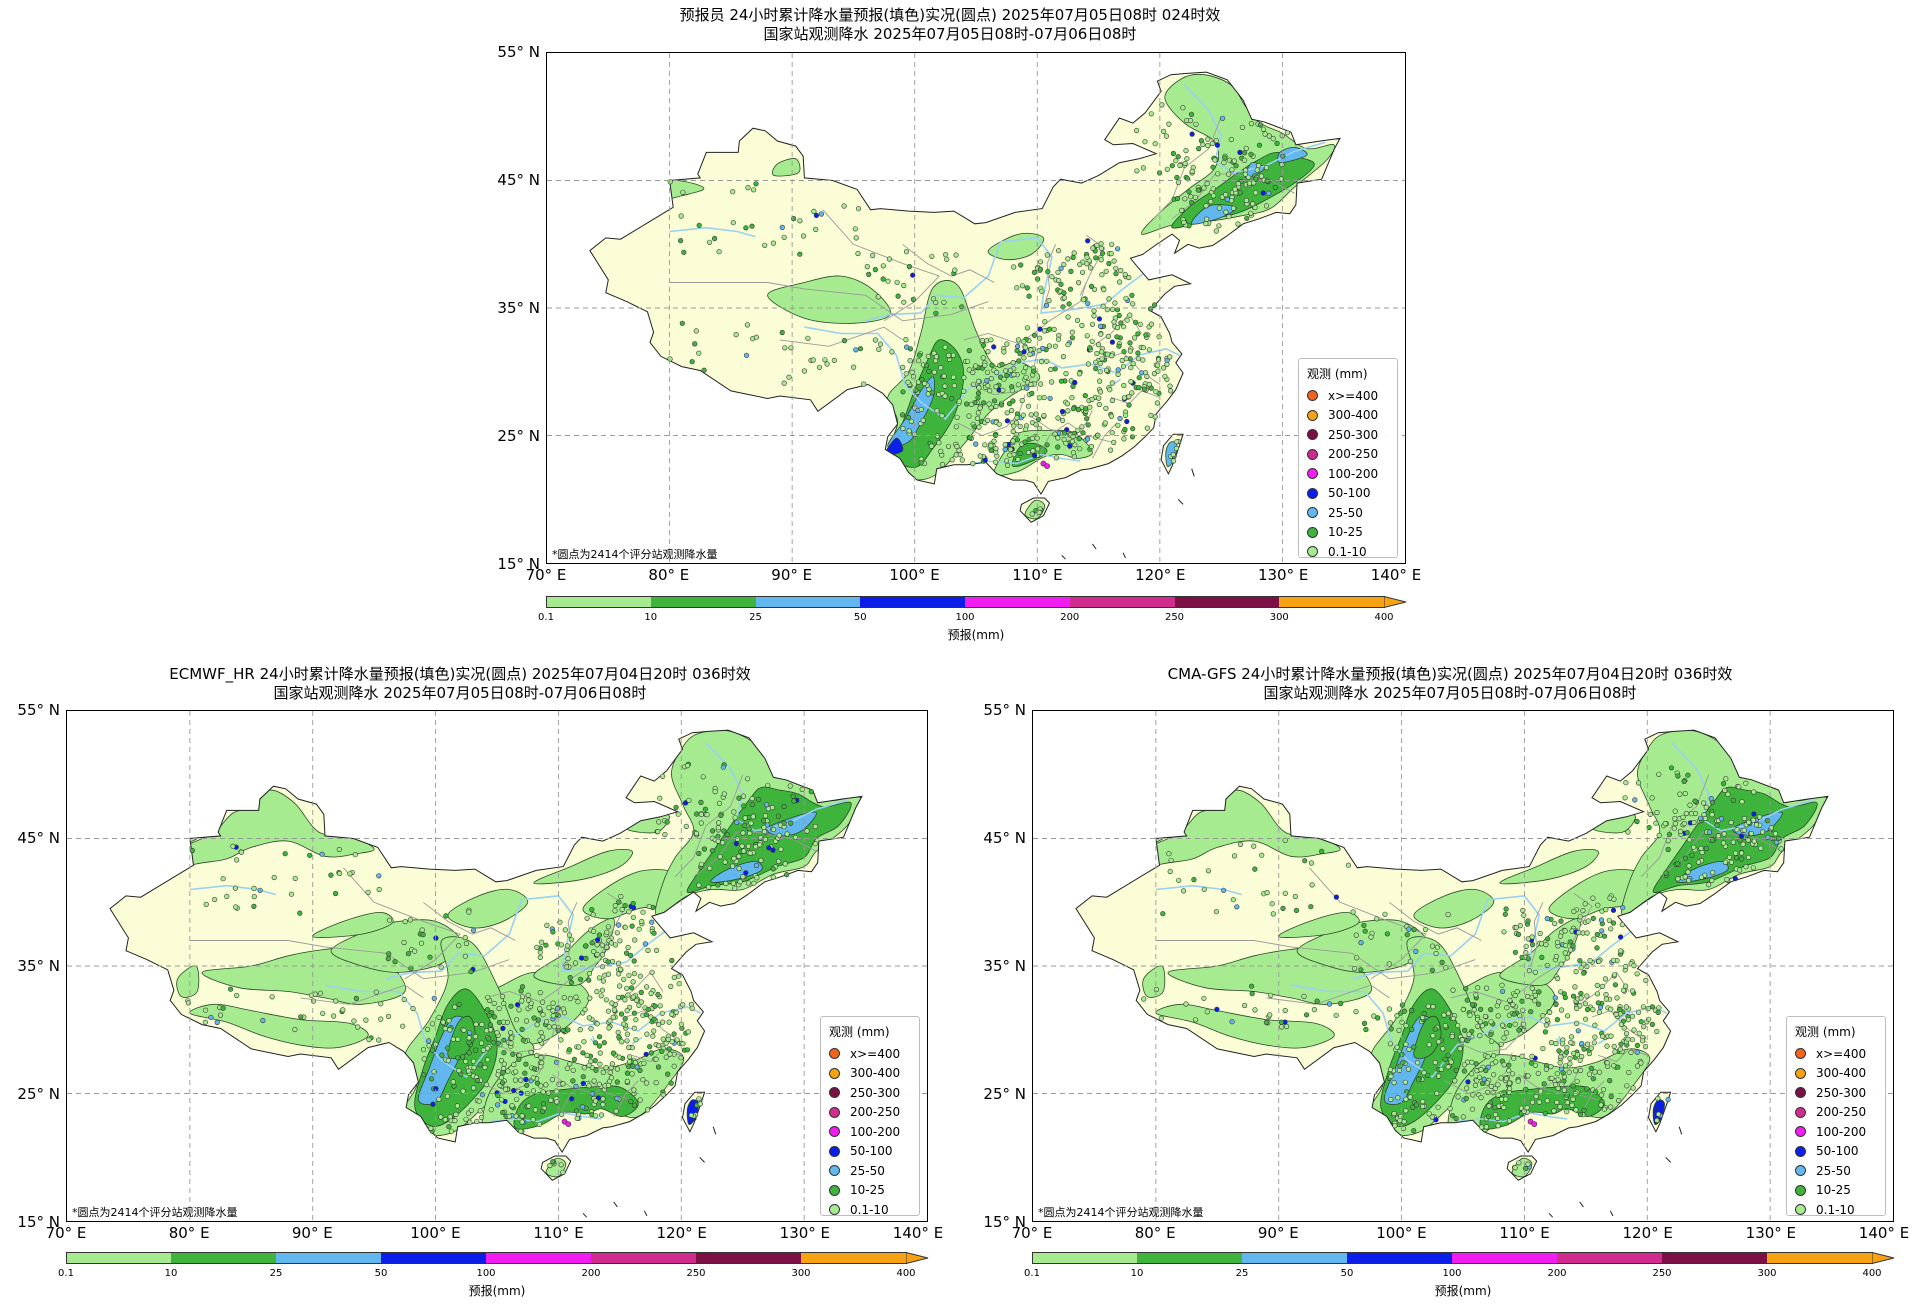 Image resolution: width=1920 pixels, height=1306 pixels. What do you see at coordinates (312, 1233) in the screenshot?
I see `lon-tick-label: 90° E` at bounding box center [312, 1233].